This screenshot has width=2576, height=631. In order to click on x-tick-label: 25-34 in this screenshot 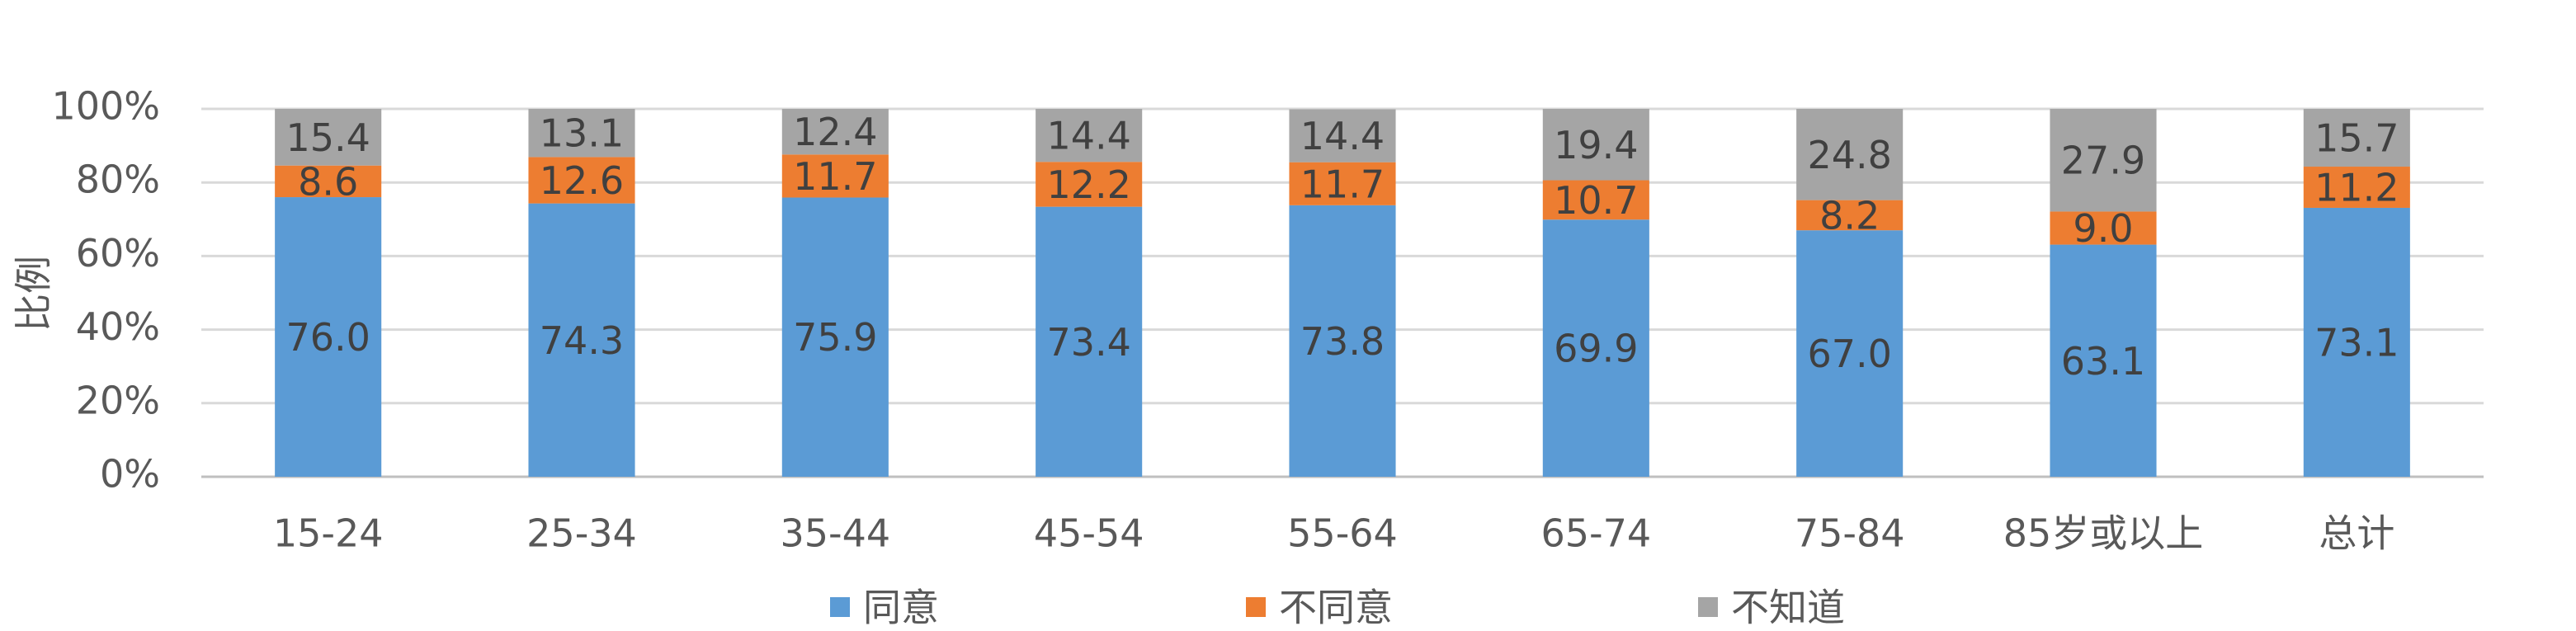, I will do `click(581, 533)`.